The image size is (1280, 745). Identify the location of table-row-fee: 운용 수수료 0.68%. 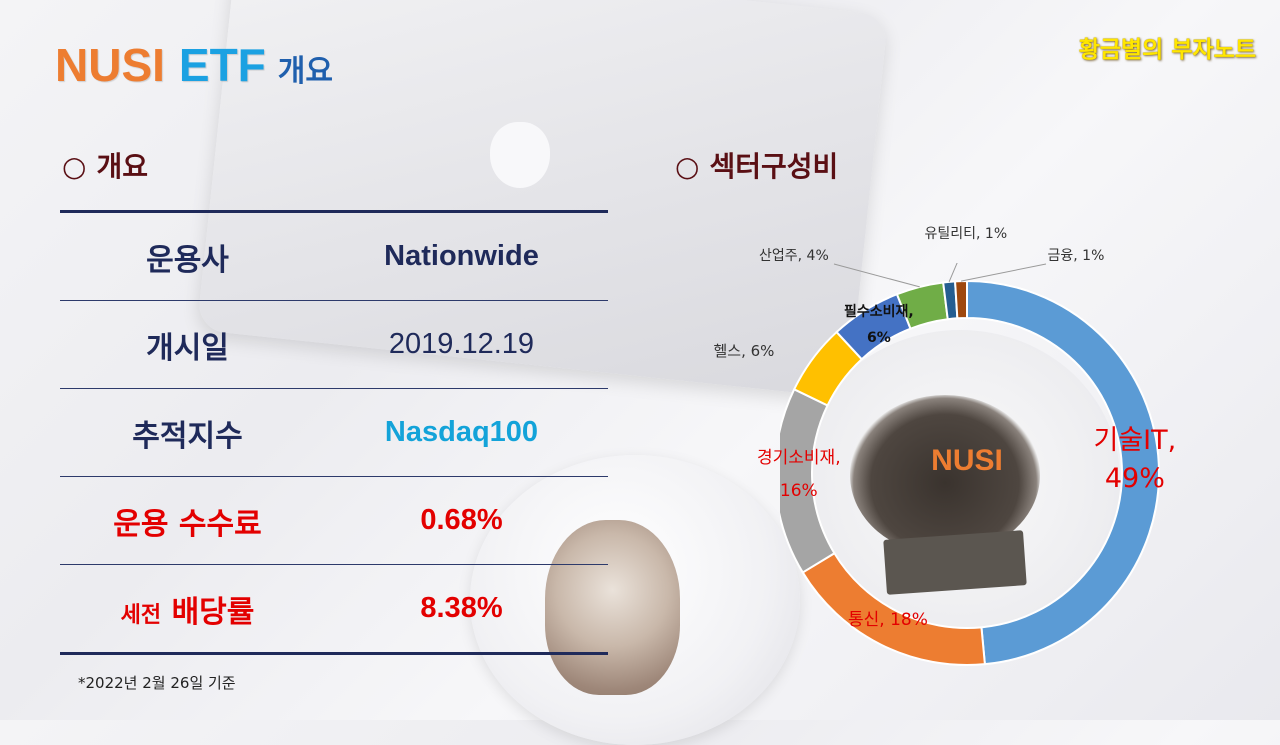
(334, 521).